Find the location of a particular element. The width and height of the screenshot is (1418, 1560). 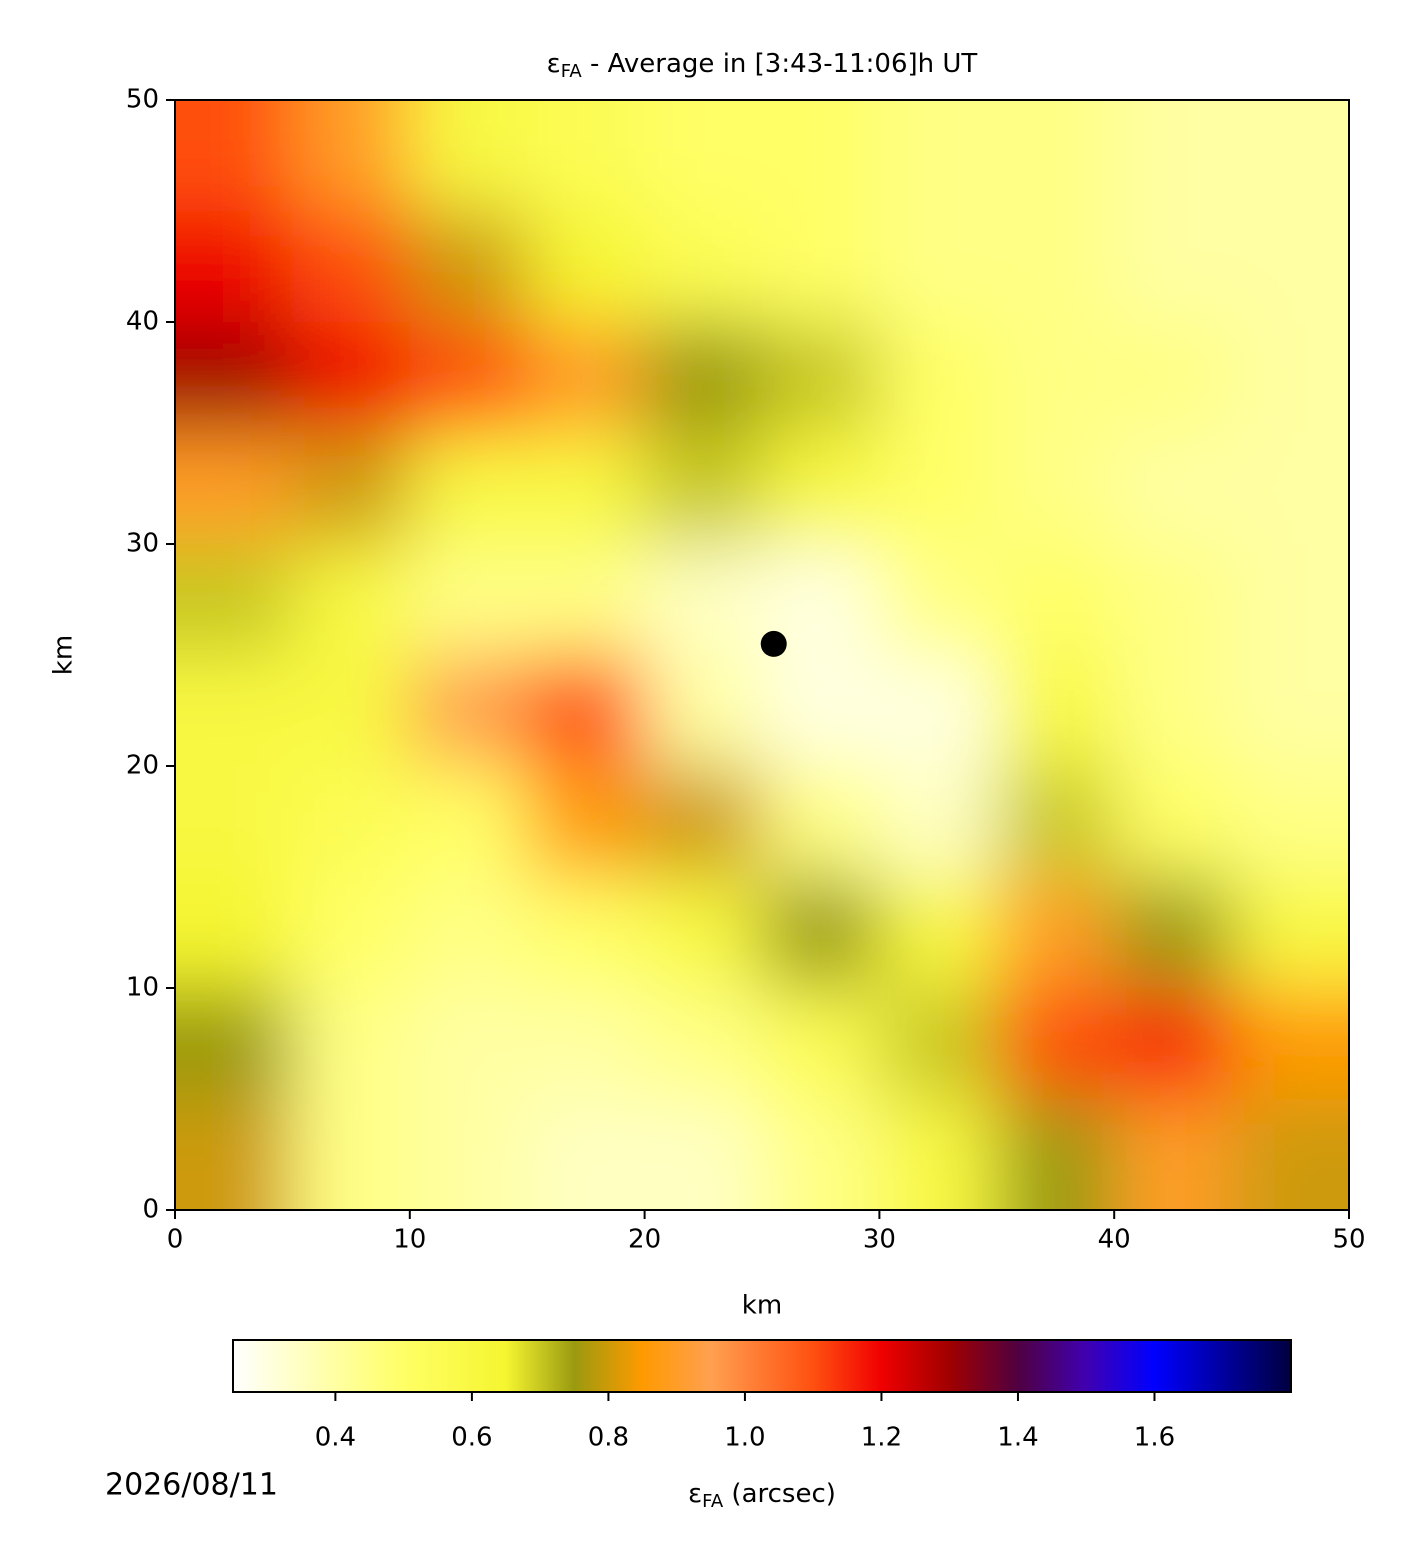

x-tick-label: 10 is located at coordinates (409, 1240).